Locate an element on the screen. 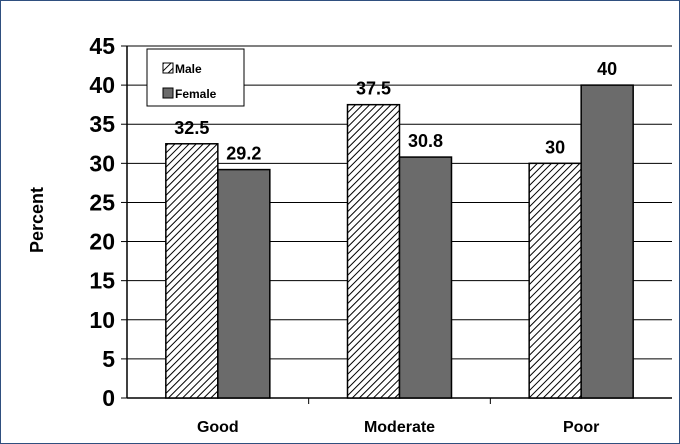 The image size is (680, 444). bar-female-good is located at coordinates (244, 283).